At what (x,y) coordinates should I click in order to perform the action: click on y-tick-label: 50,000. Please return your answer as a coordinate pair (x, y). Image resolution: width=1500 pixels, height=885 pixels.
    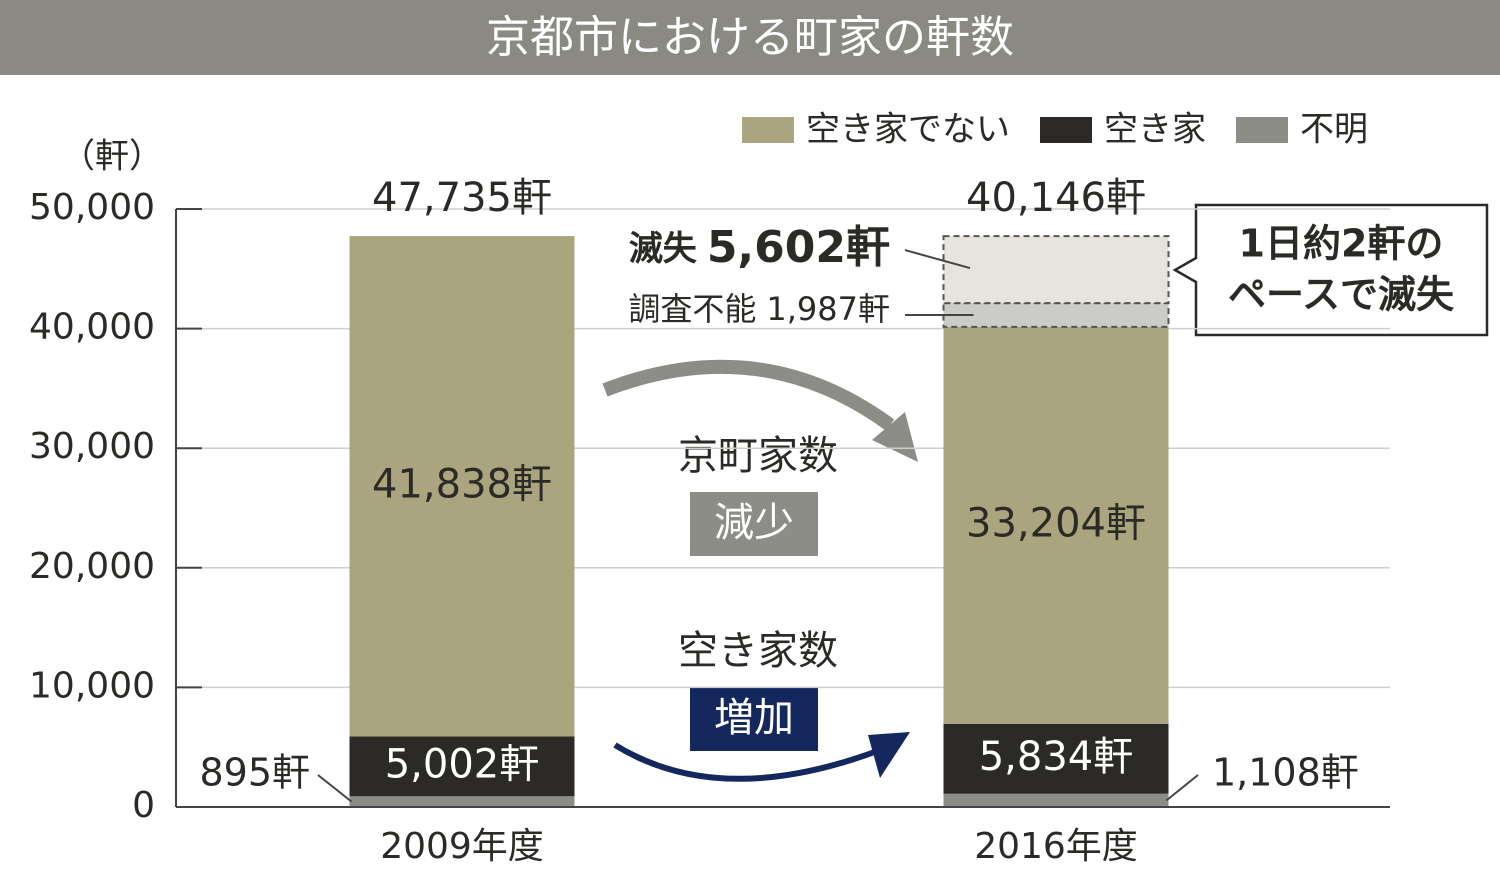
    Looking at the image, I should click on (92, 207).